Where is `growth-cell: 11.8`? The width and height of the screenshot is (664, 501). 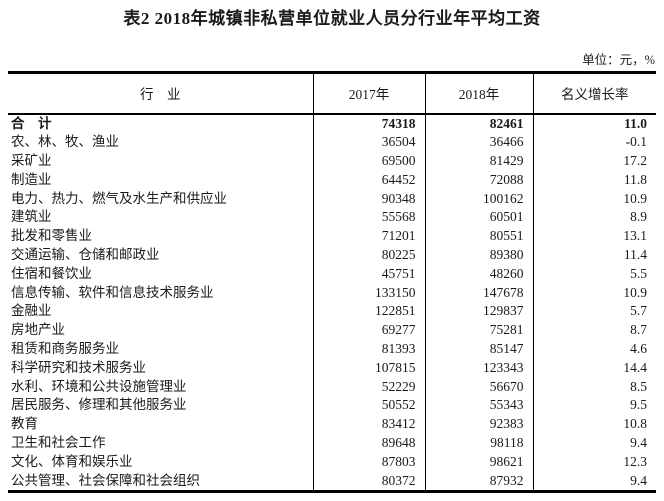
growth-cell: 11.8 is located at coordinates (635, 179).